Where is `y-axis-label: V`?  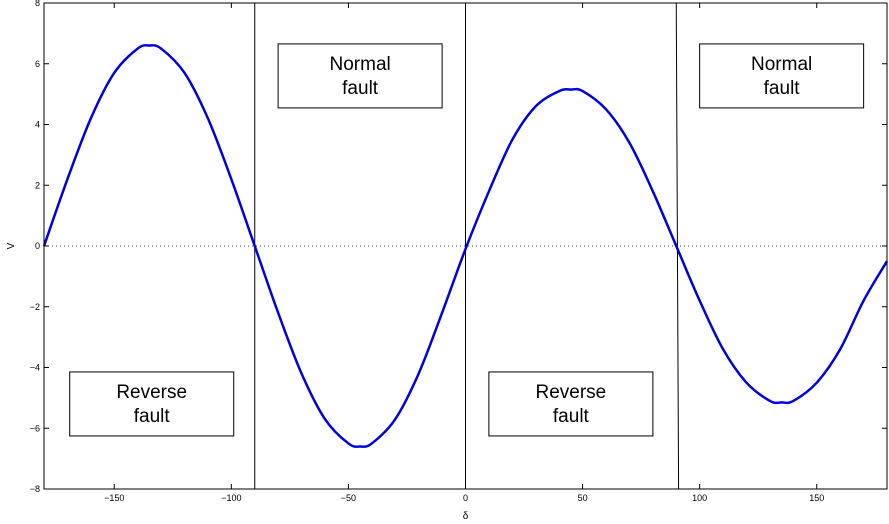
y-axis-label: V is located at coordinates (11, 245).